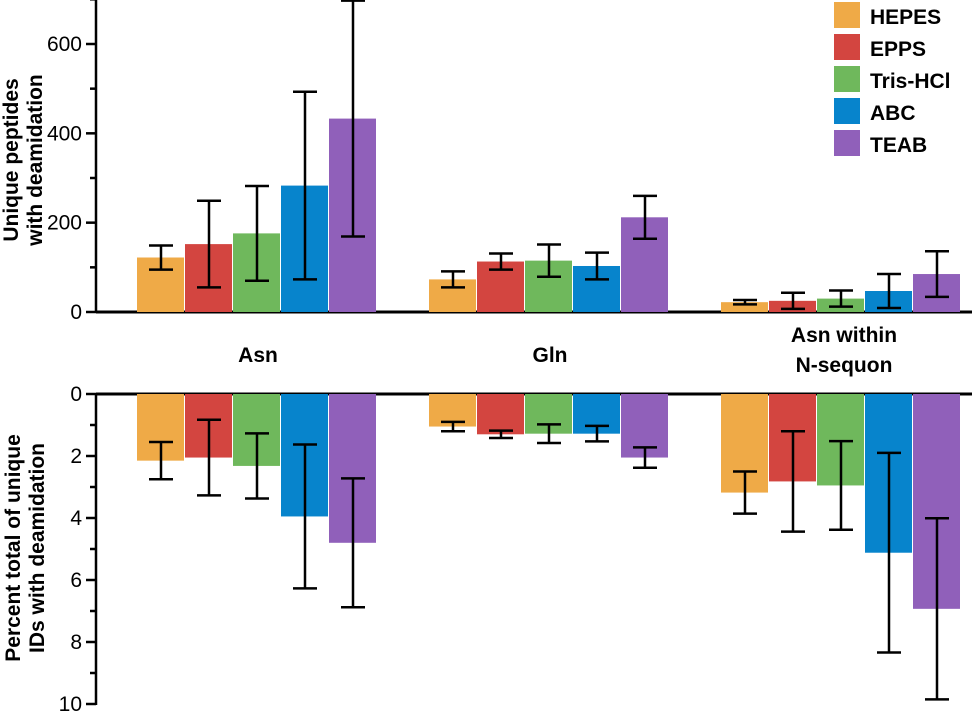 The width and height of the screenshot is (972, 714). What do you see at coordinates (70, 703) in the screenshot?
I see `bottom-y-tick-label: 10` at bounding box center [70, 703].